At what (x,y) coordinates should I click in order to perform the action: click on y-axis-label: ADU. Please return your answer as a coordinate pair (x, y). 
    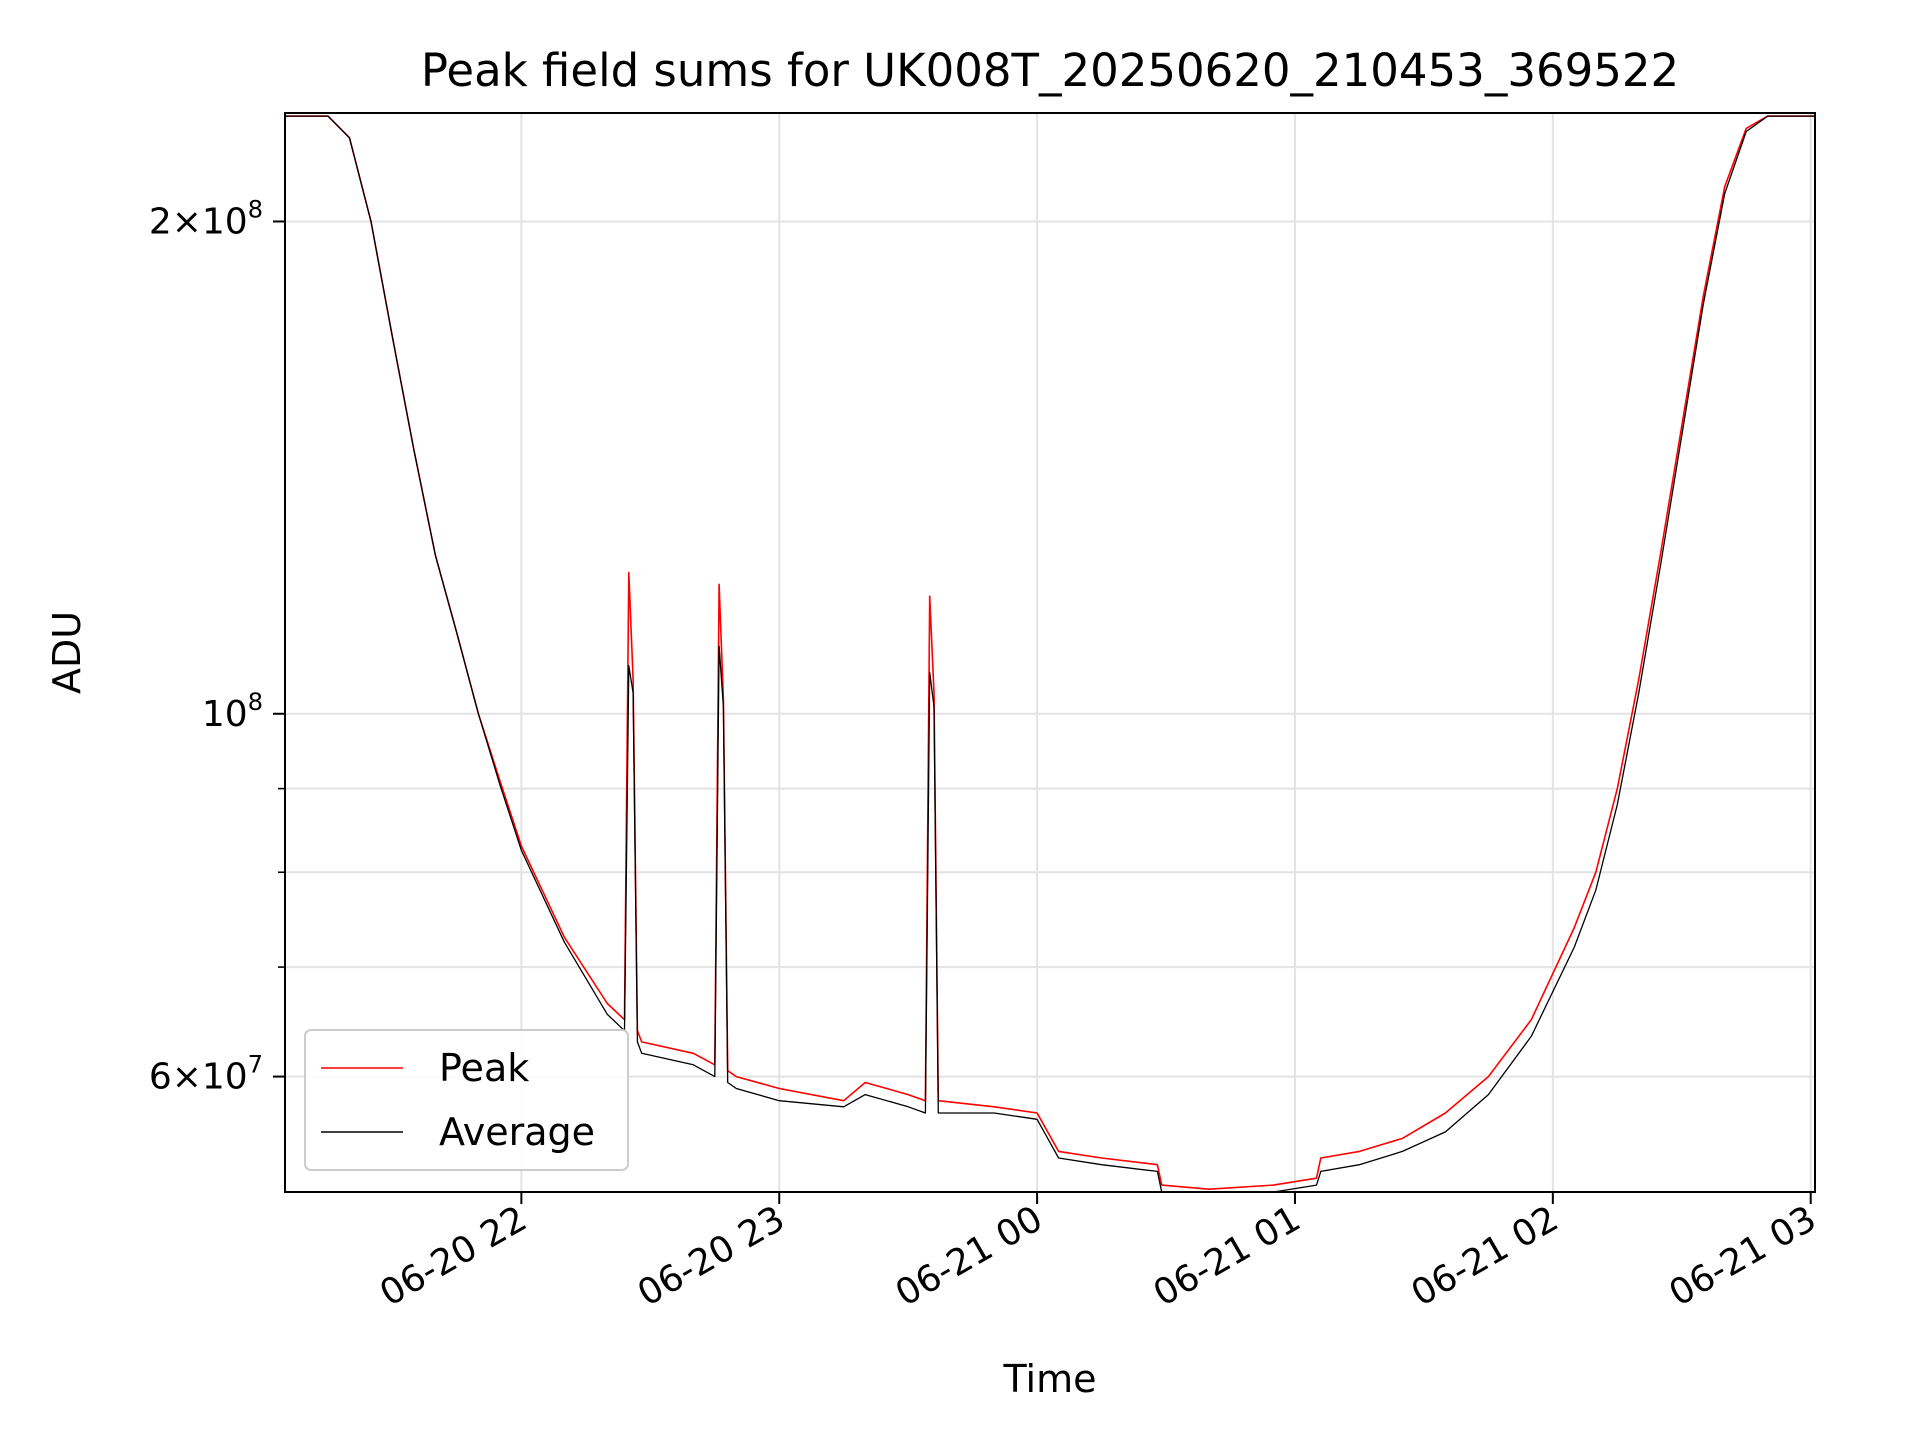
    Looking at the image, I should click on (67, 652).